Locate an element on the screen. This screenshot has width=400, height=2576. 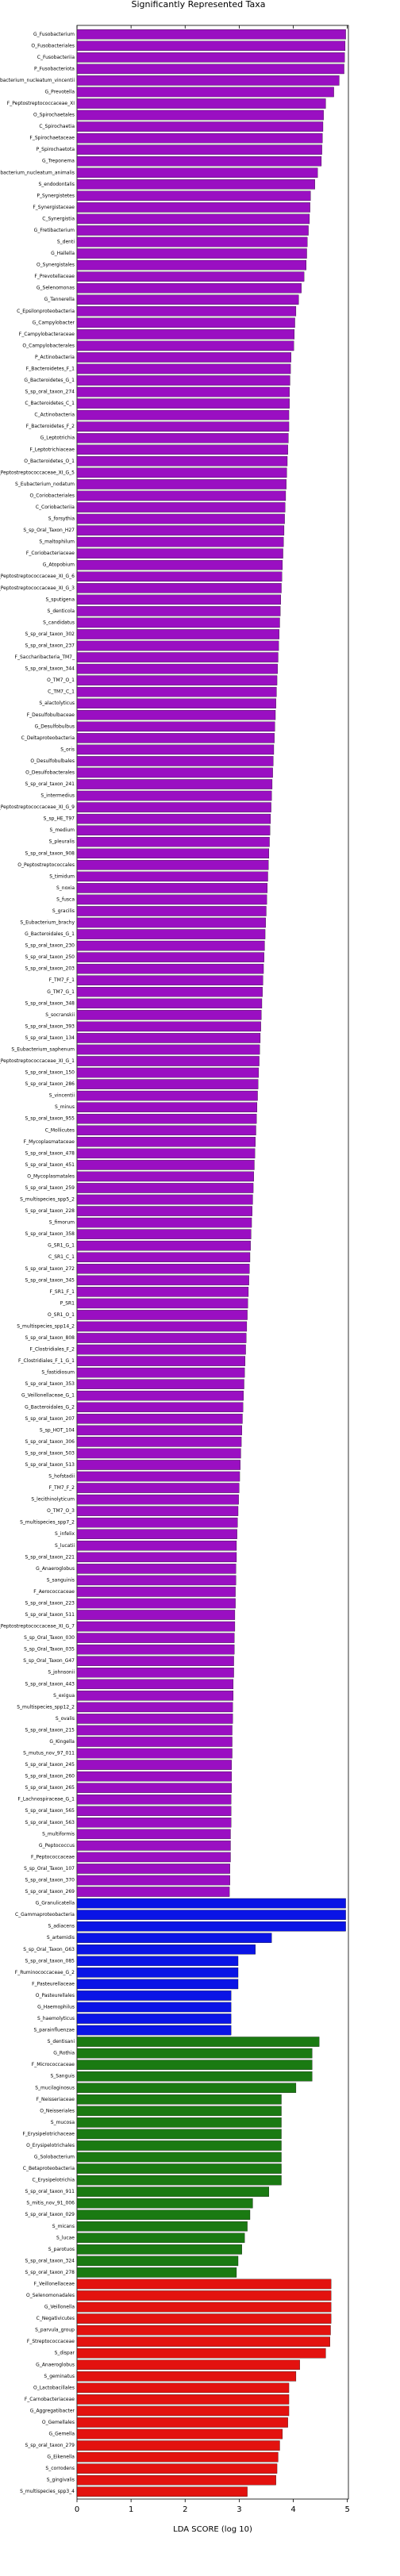
bar-label: G_TM7_G_1 is located at coordinates (61, 992).